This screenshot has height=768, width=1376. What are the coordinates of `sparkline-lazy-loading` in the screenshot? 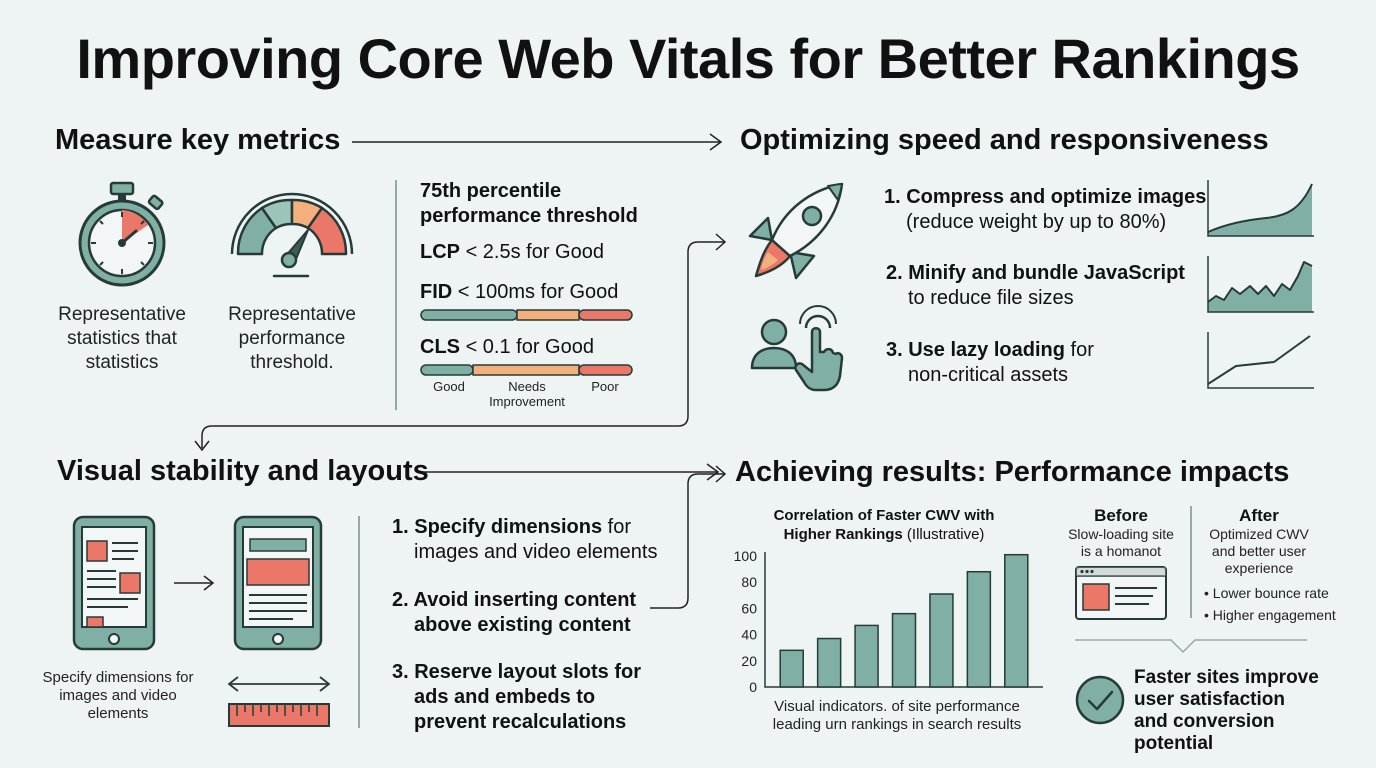 It's located at (1260, 360).